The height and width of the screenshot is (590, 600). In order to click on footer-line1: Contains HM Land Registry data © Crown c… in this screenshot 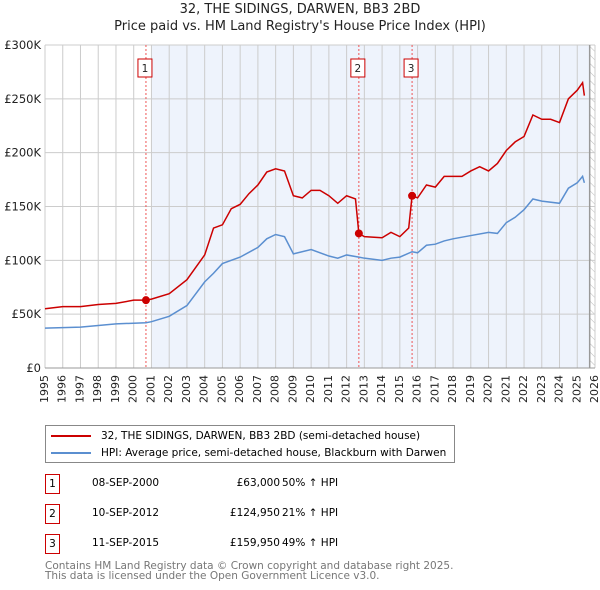, I will do `click(249, 566)`.